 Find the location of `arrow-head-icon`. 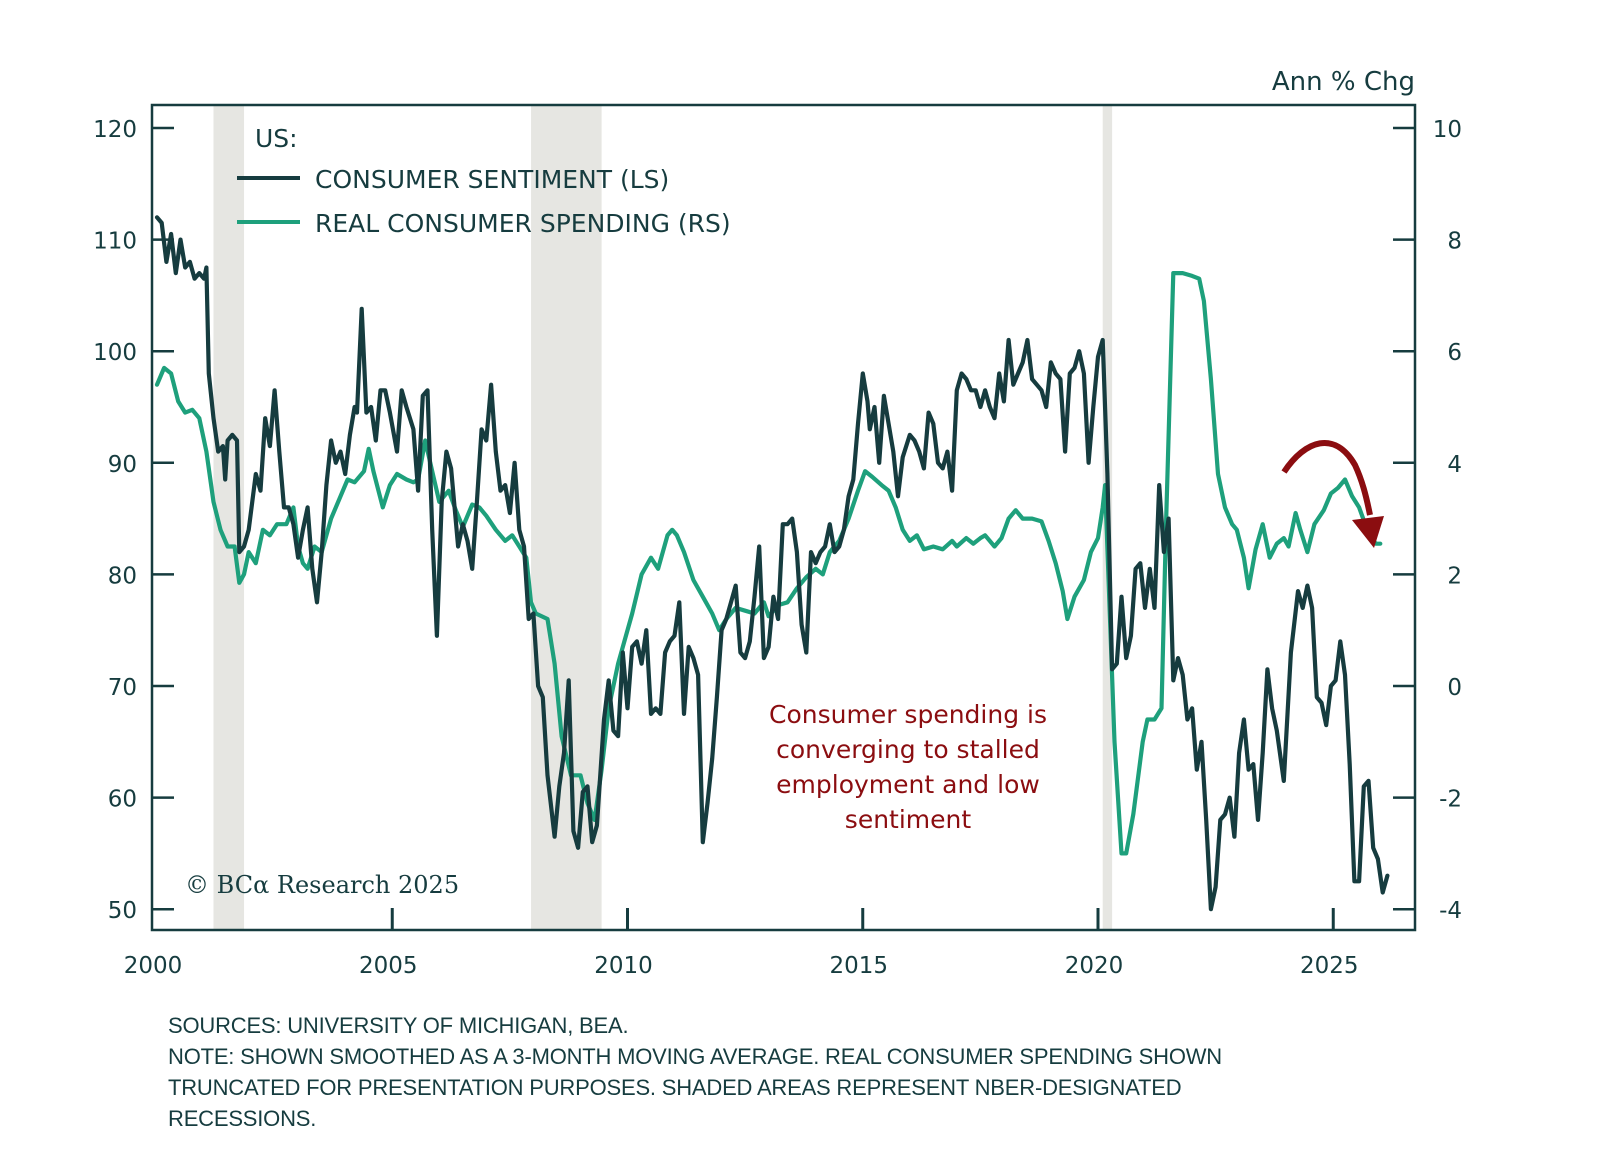

arrow-head-icon is located at coordinates (1368, 532).